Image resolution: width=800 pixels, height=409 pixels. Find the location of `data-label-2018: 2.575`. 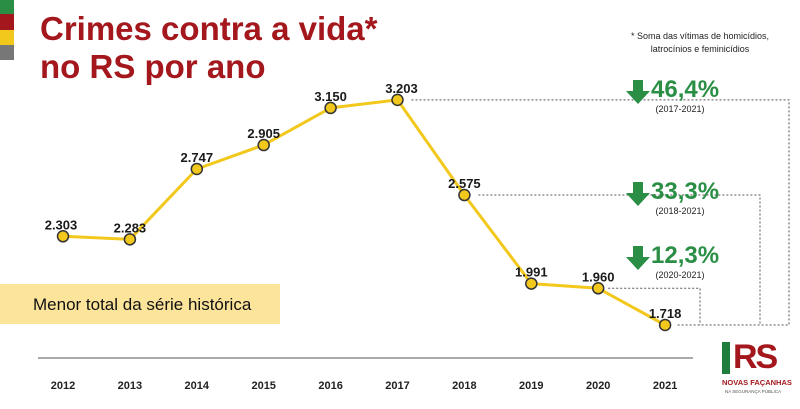

data-label-2018: 2.575 is located at coordinates (464, 183).